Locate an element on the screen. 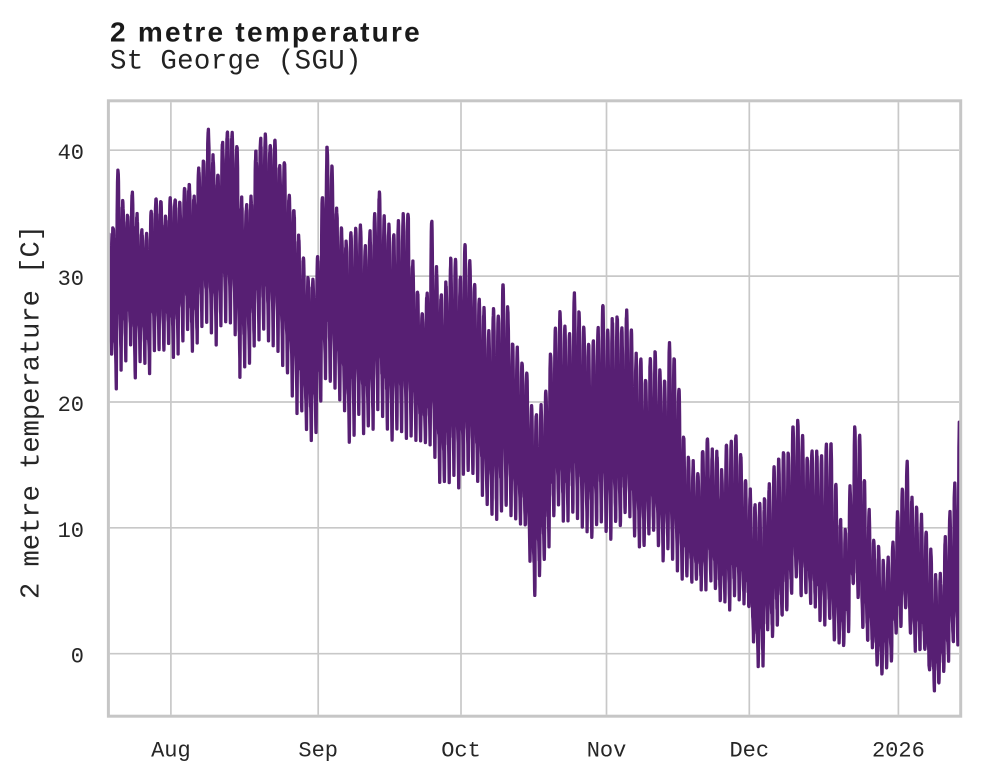 The width and height of the screenshot is (981, 782). svg-text: 2 metre temperature is located at coordinates (266, 31).